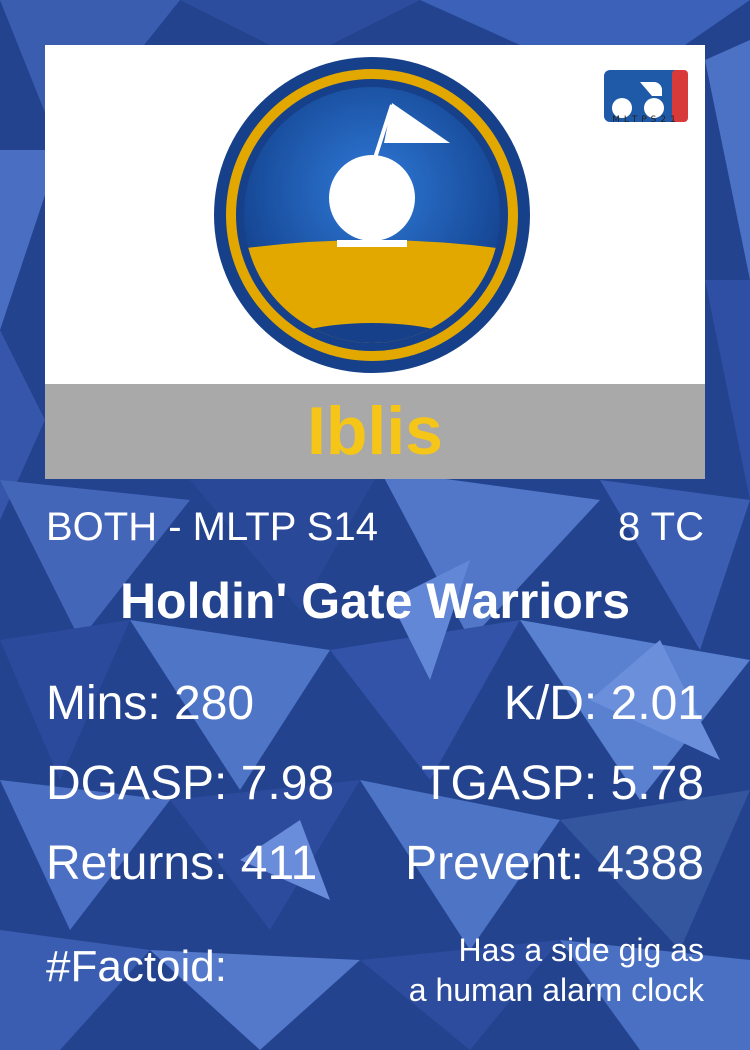 The height and width of the screenshot is (1050, 750). What do you see at coordinates (375, 601) in the screenshot?
I see `team-name: Holdin' Gate Warriors` at bounding box center [375, 601].